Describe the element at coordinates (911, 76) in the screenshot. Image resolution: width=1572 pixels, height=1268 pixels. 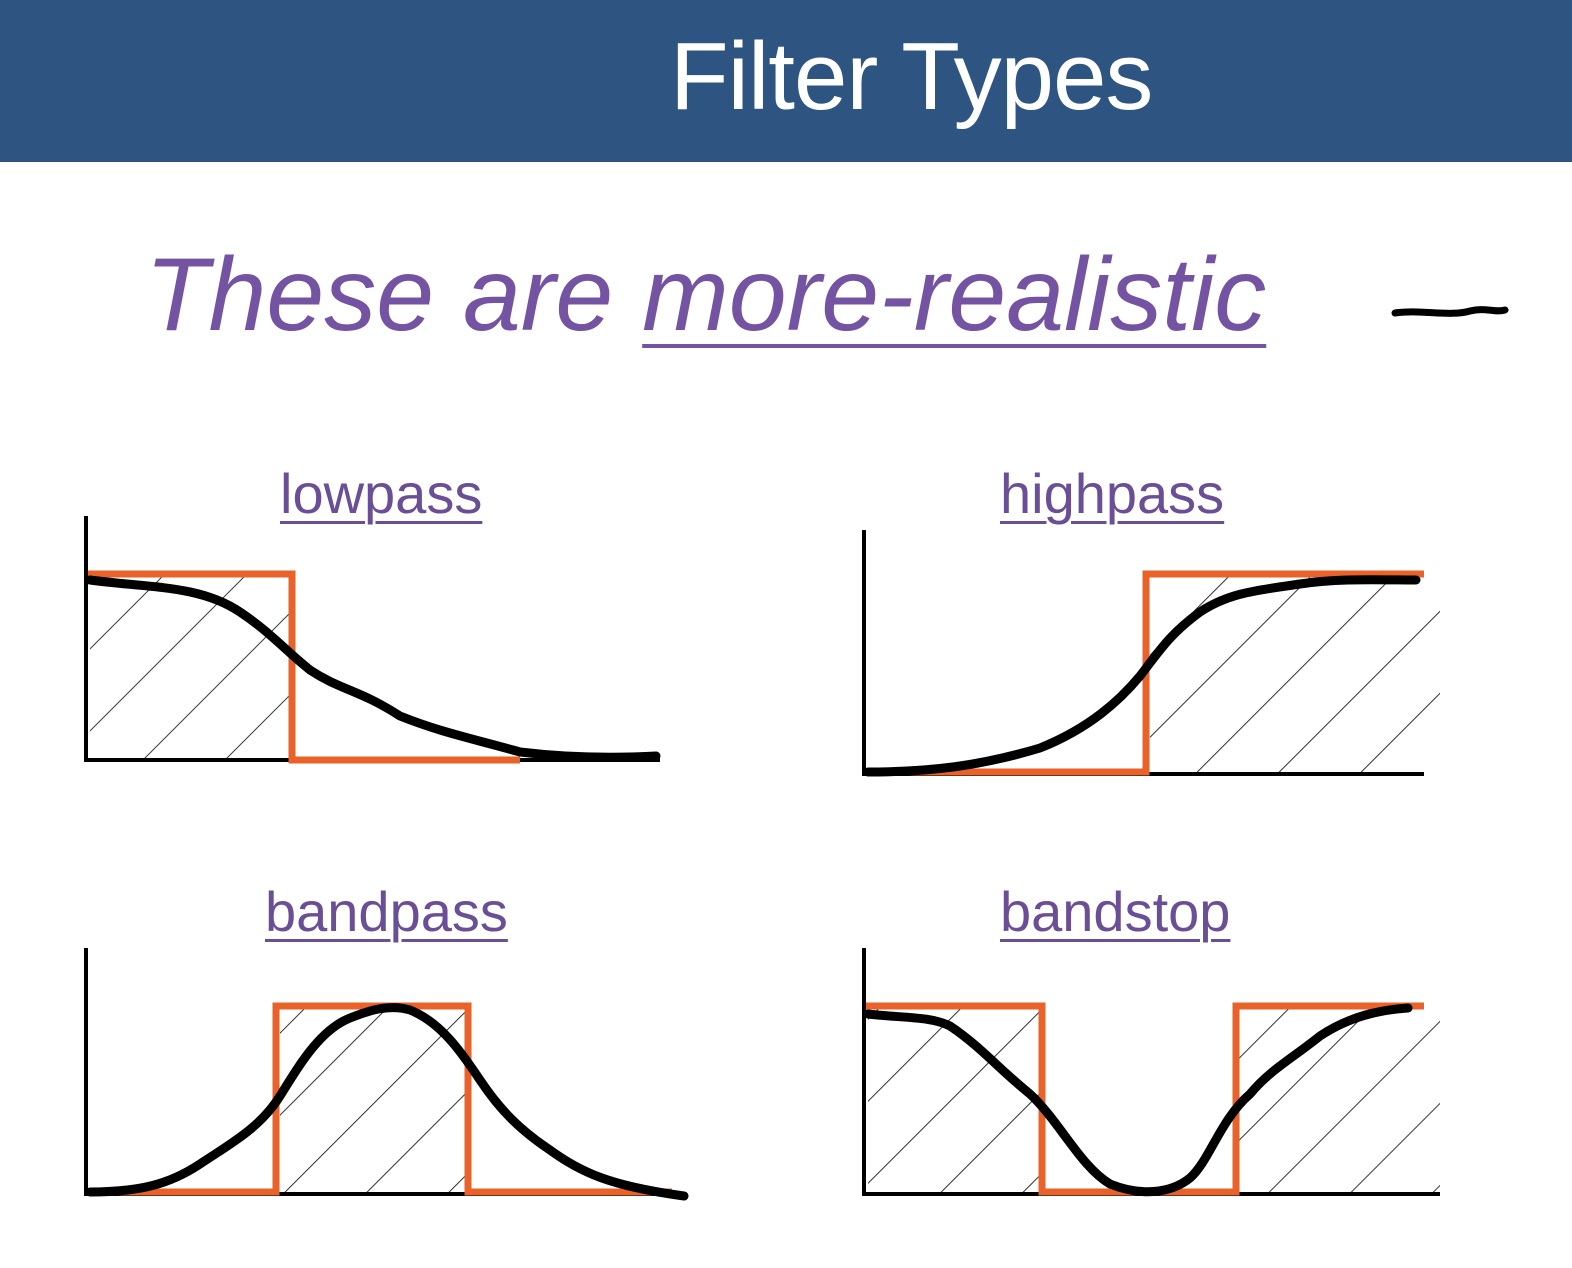
I see `page-title: Filter Types` at that location.